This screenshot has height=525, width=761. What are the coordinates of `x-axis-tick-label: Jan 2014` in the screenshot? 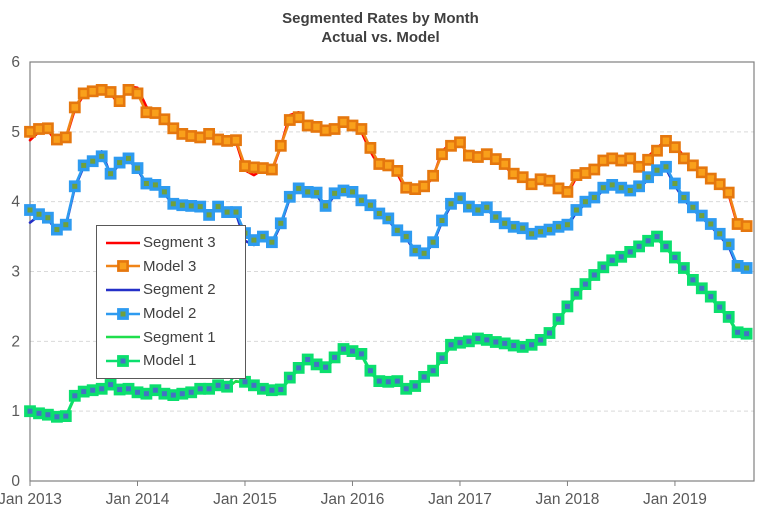 It's located at (138, 499).